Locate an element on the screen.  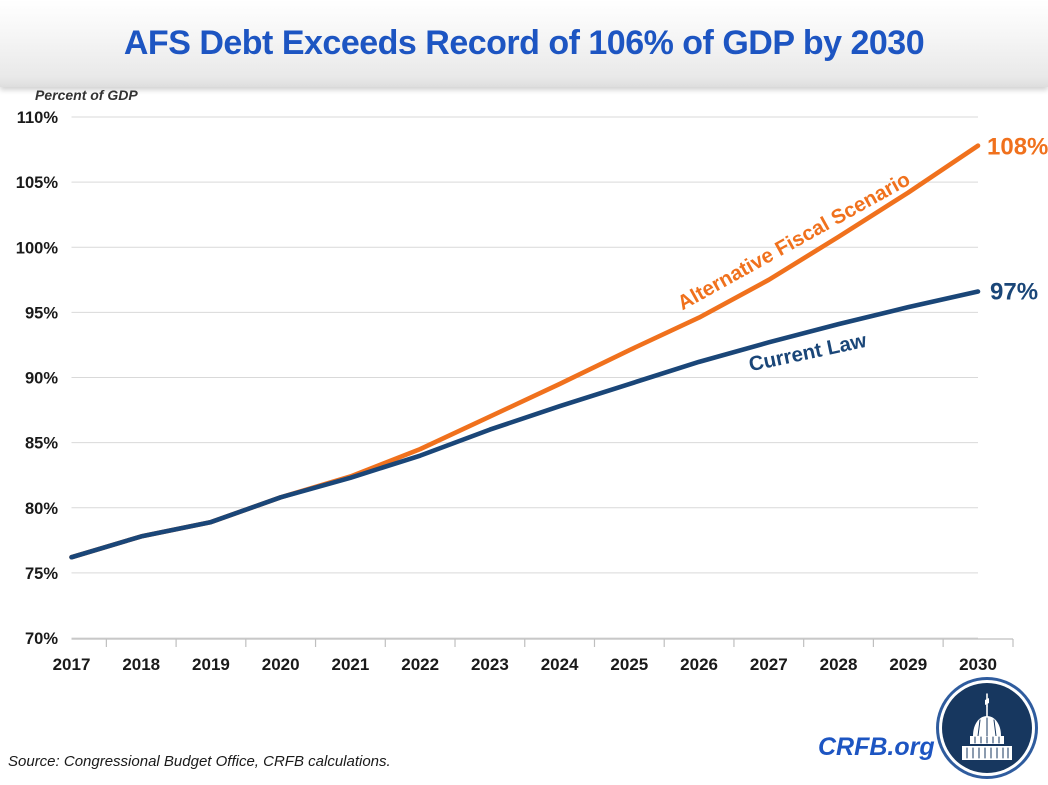
x-tick-label: 2030 is located at coordinates (978, 664).